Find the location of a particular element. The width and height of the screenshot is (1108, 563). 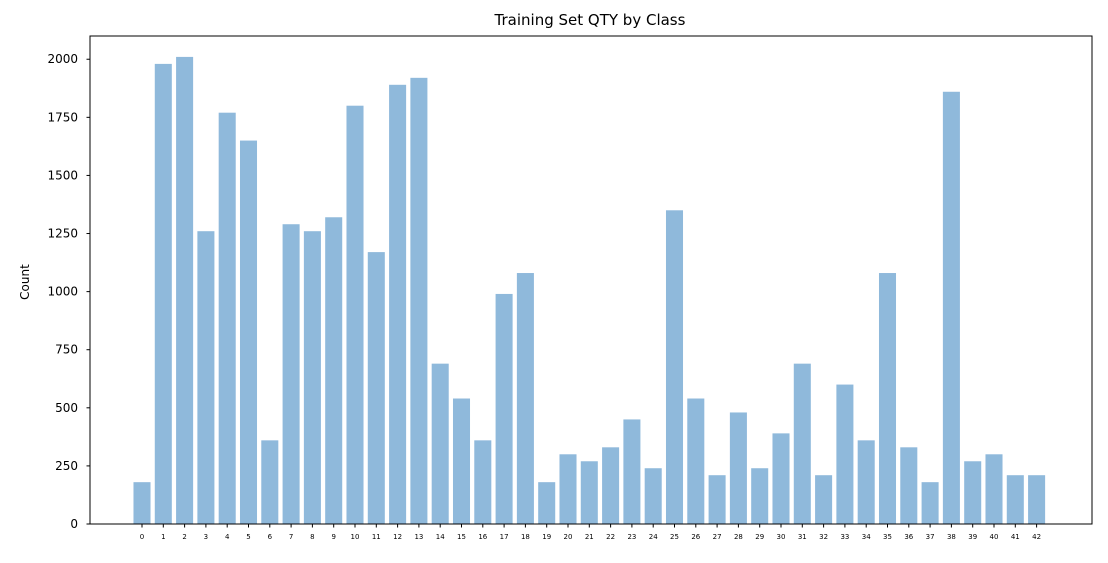

x-tick-label: 11 is located at coordinates (376, 537).